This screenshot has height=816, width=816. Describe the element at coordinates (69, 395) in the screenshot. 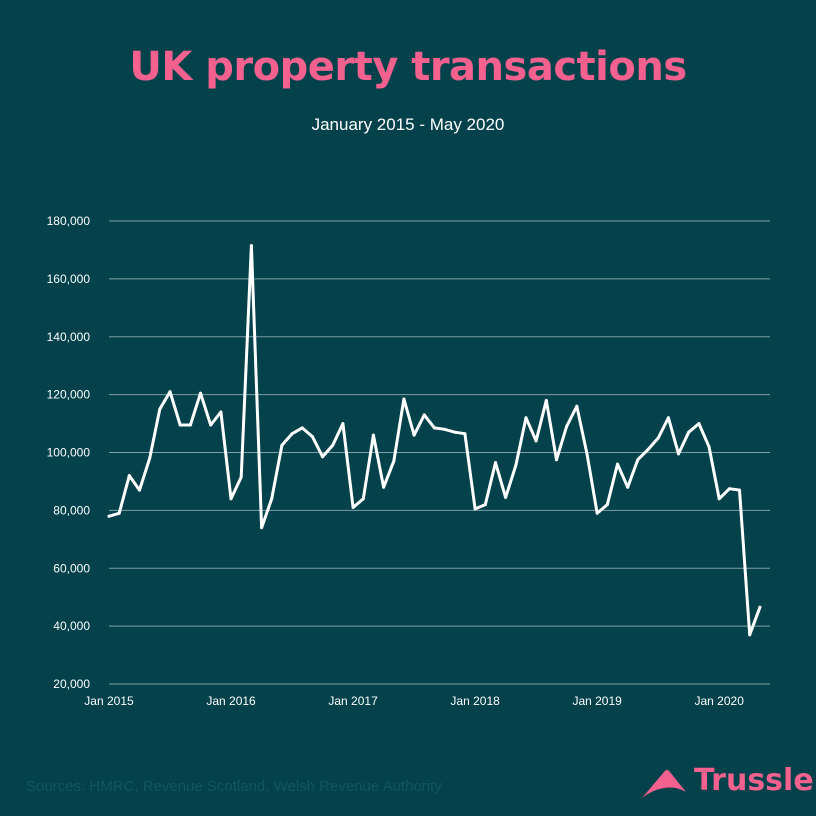

I see `y-tick-label: 120,000` at that location.